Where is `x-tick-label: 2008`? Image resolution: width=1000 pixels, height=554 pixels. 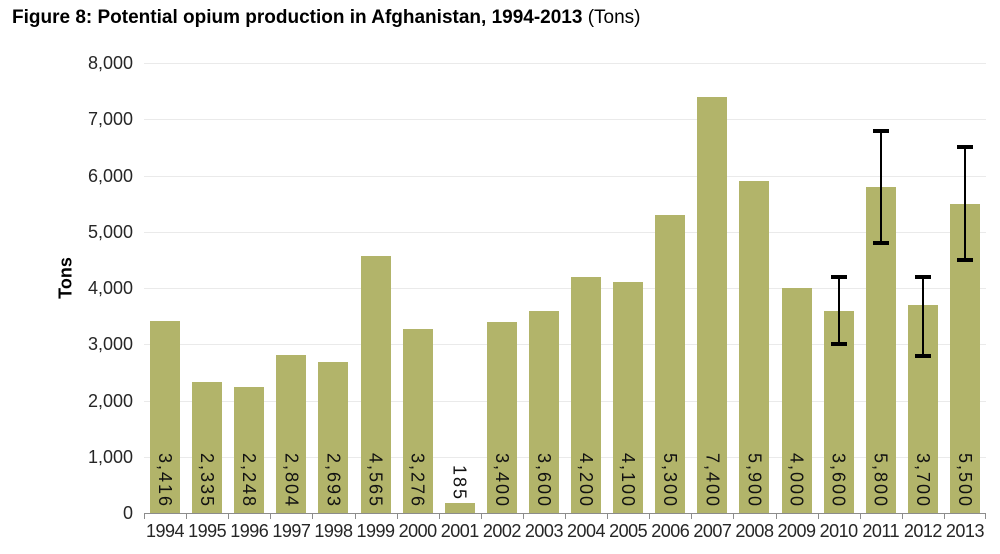
x-tick-label: 2008 is located at coordinates (754, 531).